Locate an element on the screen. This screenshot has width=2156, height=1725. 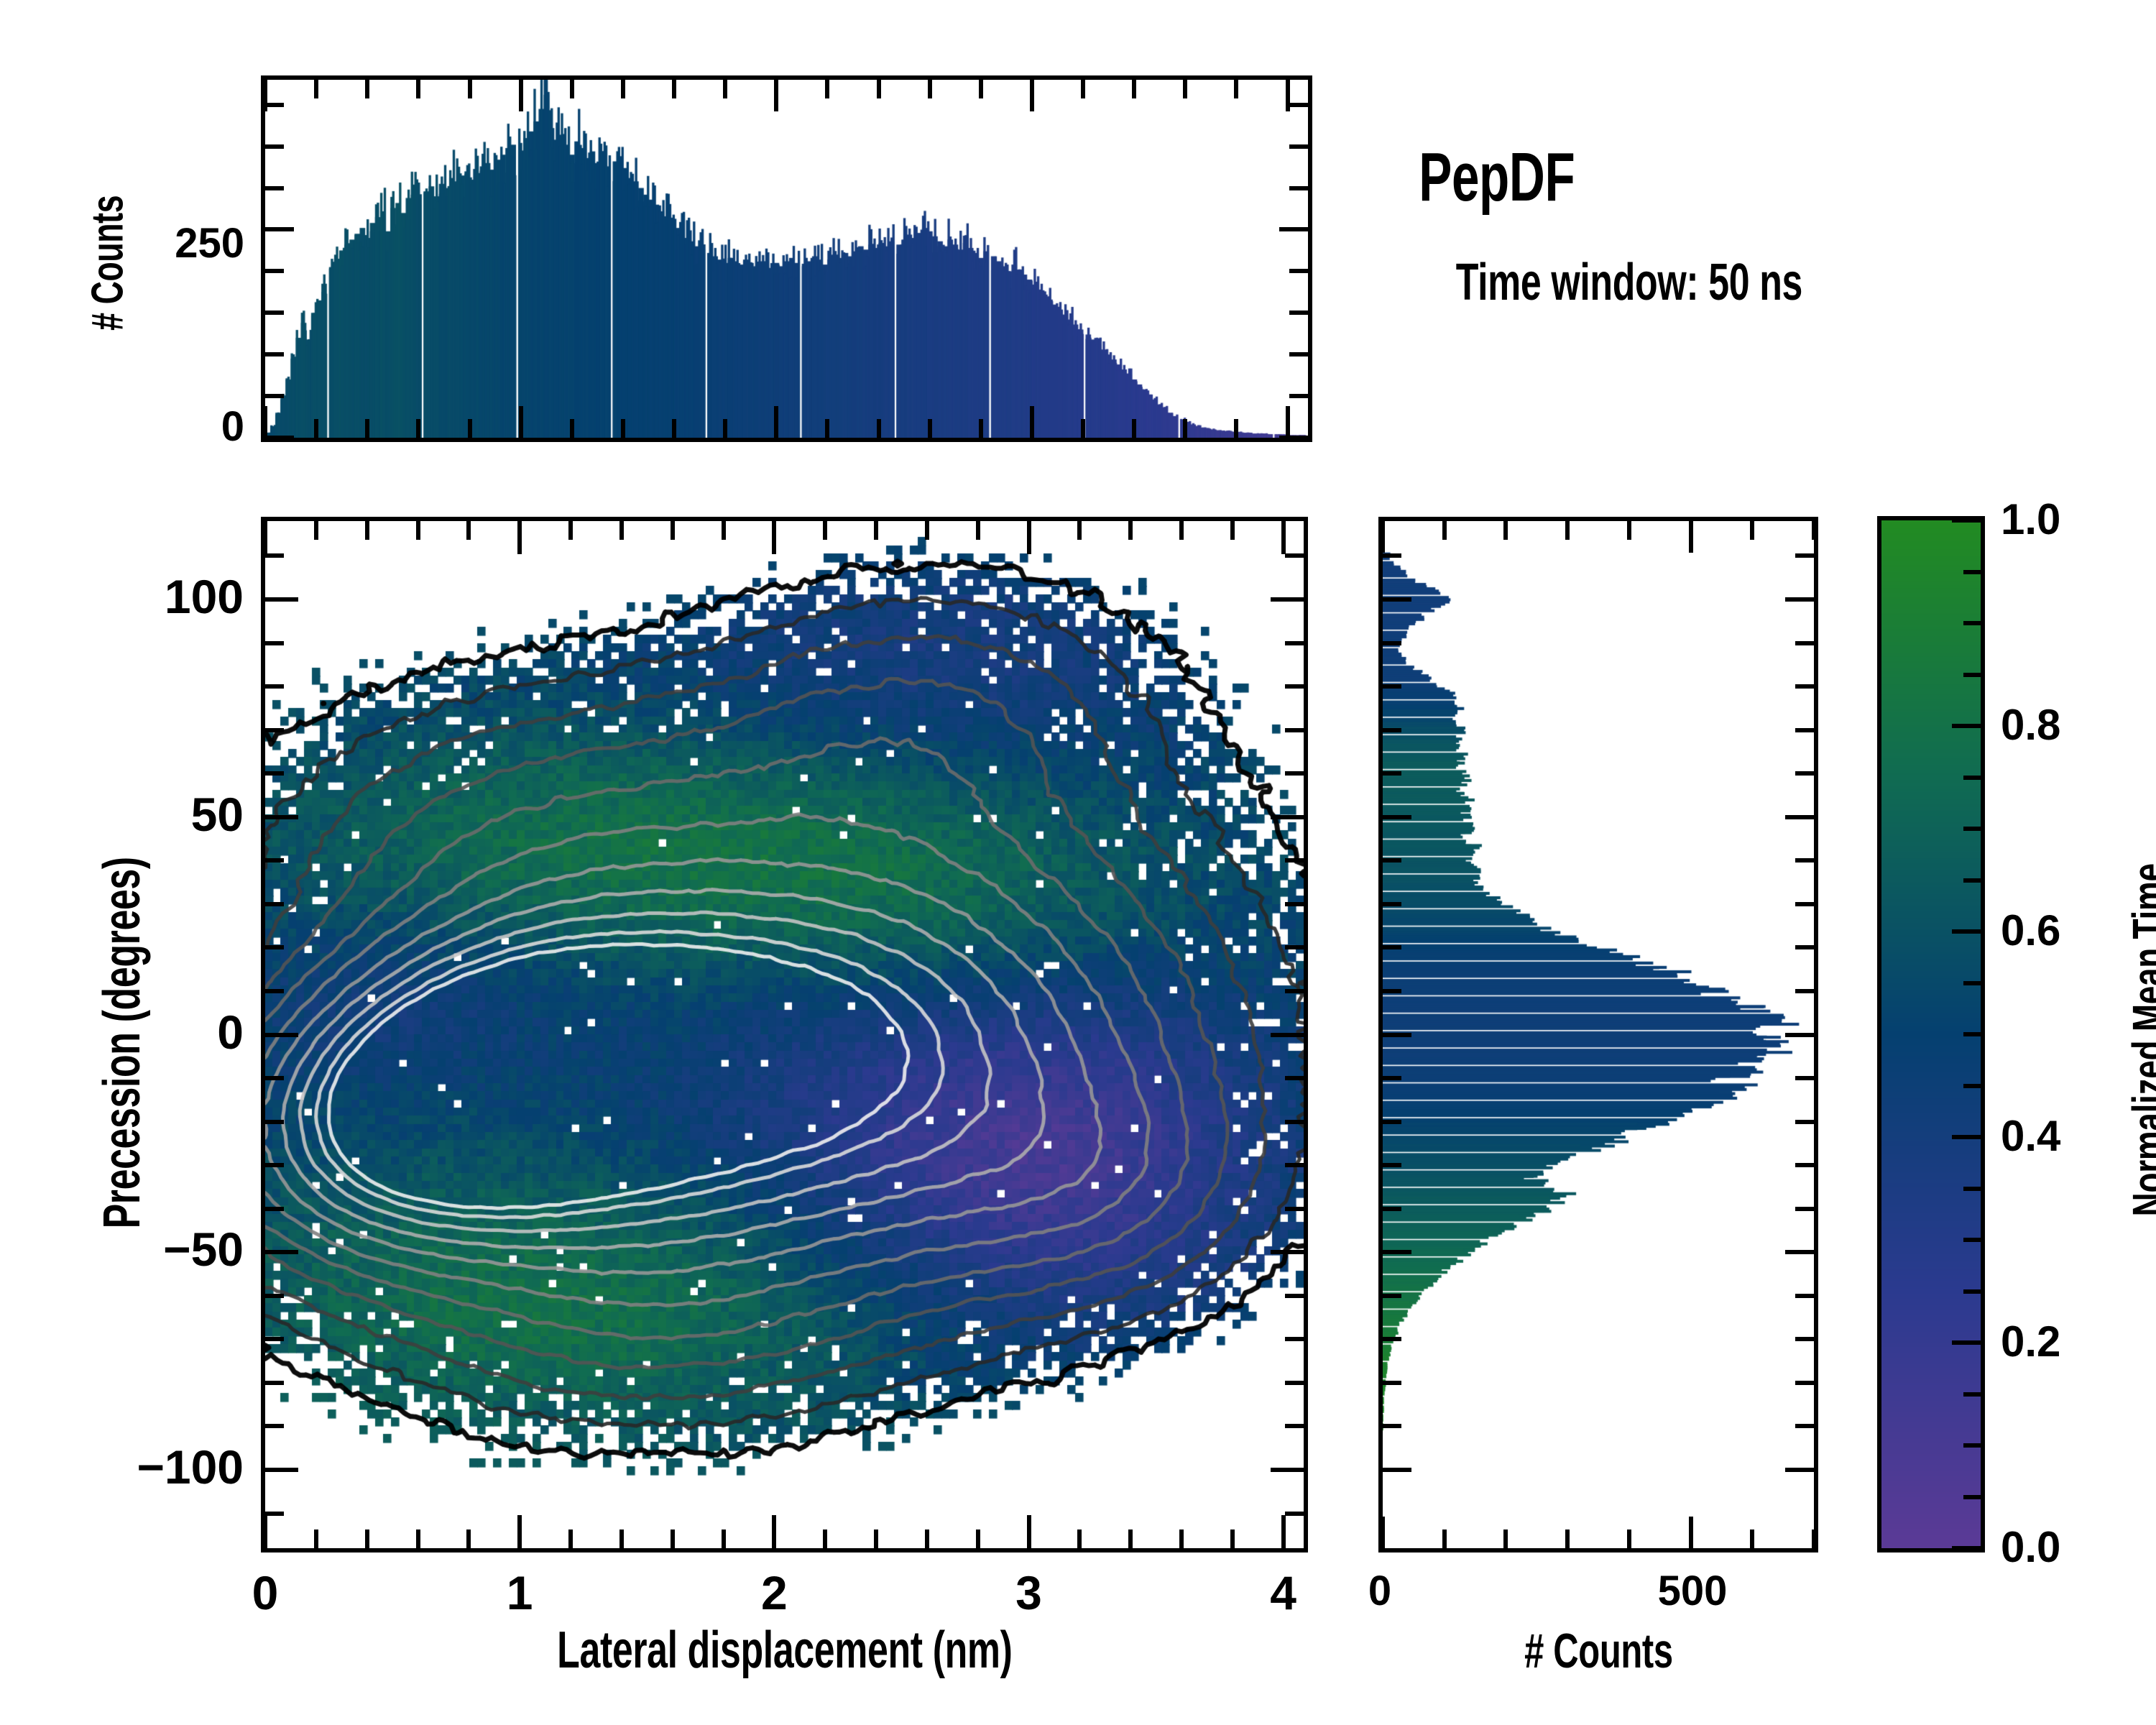
right-histogram-xlabel: # Counts is located at coordinates (1598, 1651).